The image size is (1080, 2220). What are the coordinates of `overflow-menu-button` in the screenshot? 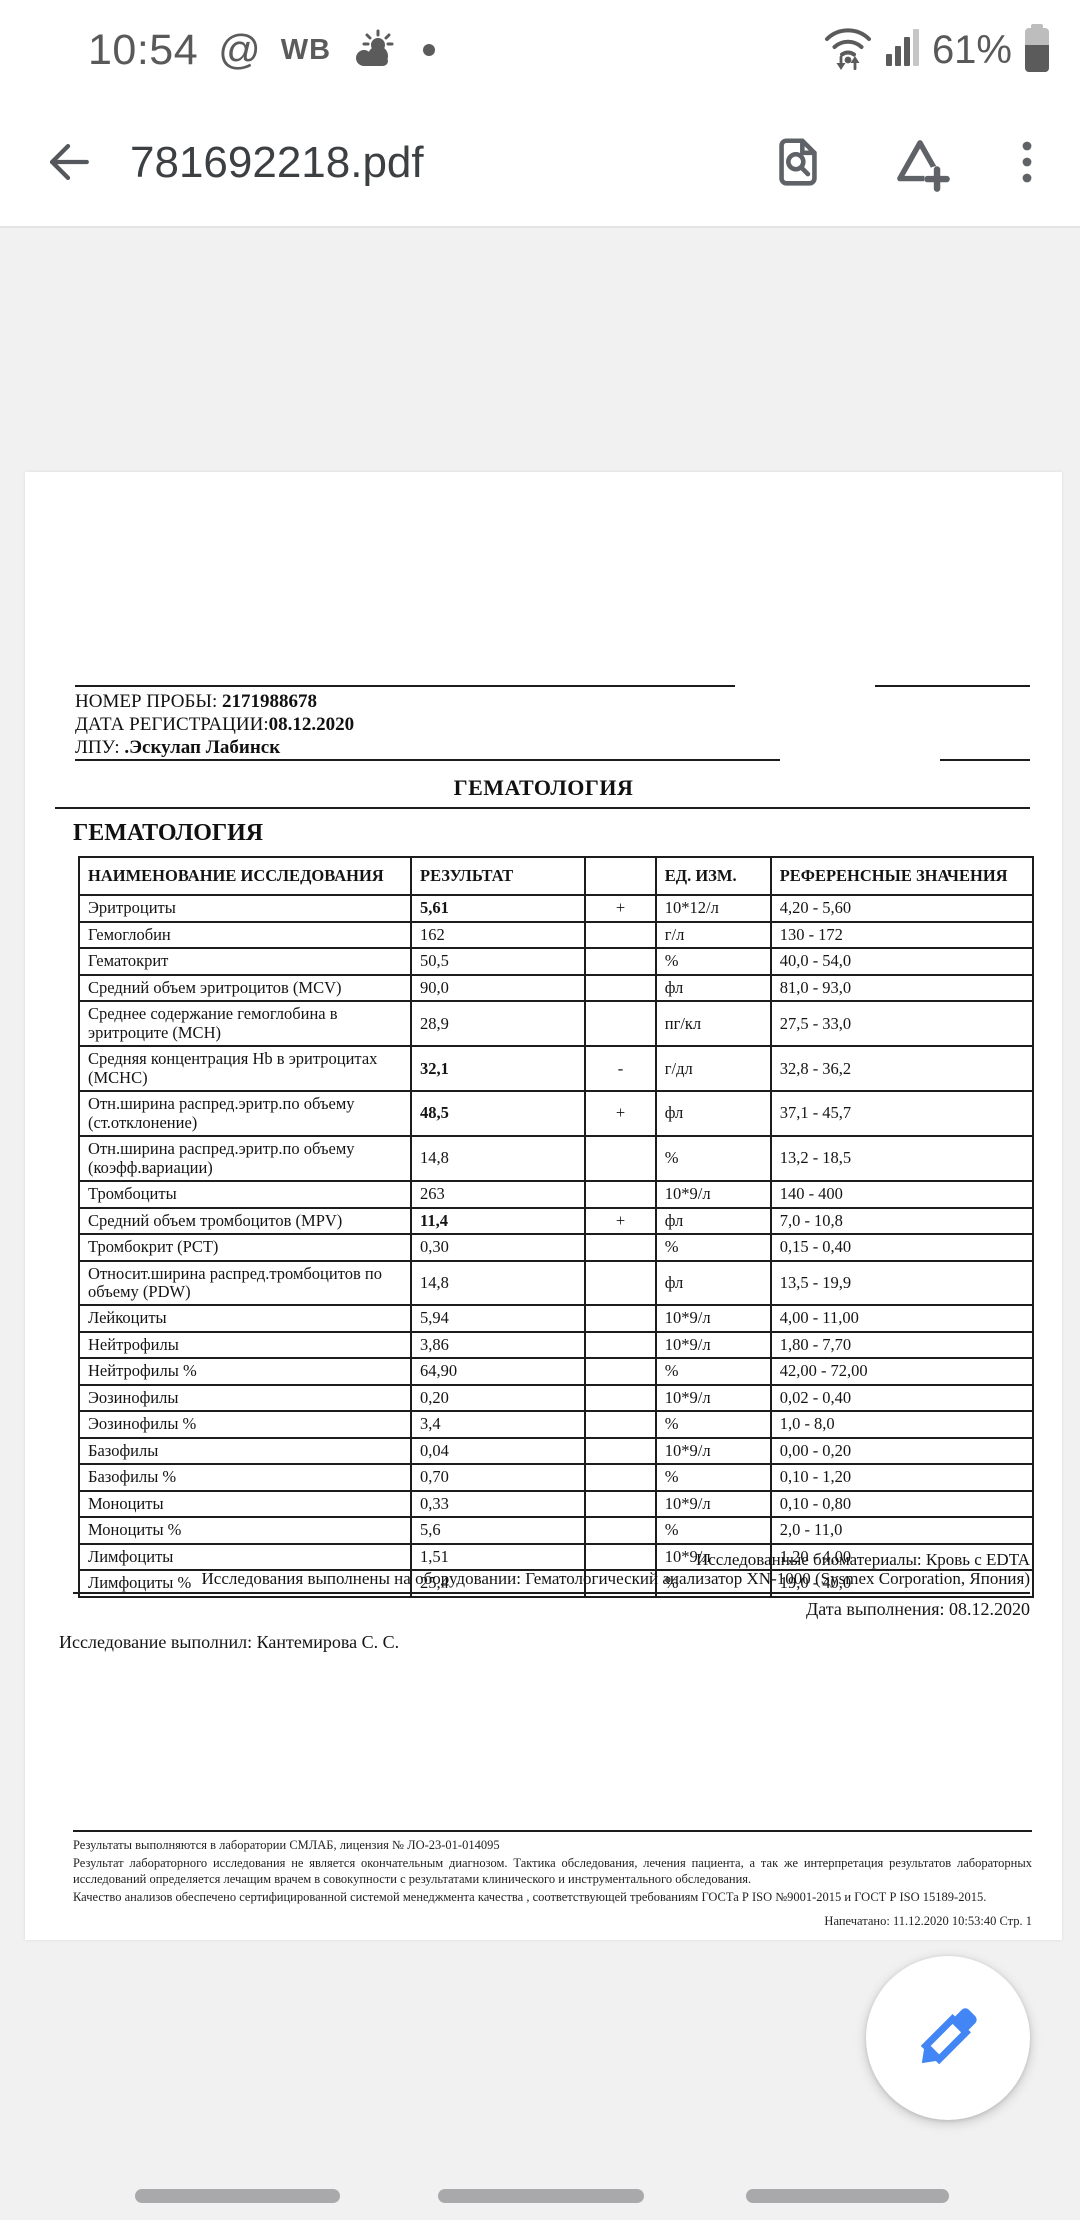 It's located at (1027, 163).